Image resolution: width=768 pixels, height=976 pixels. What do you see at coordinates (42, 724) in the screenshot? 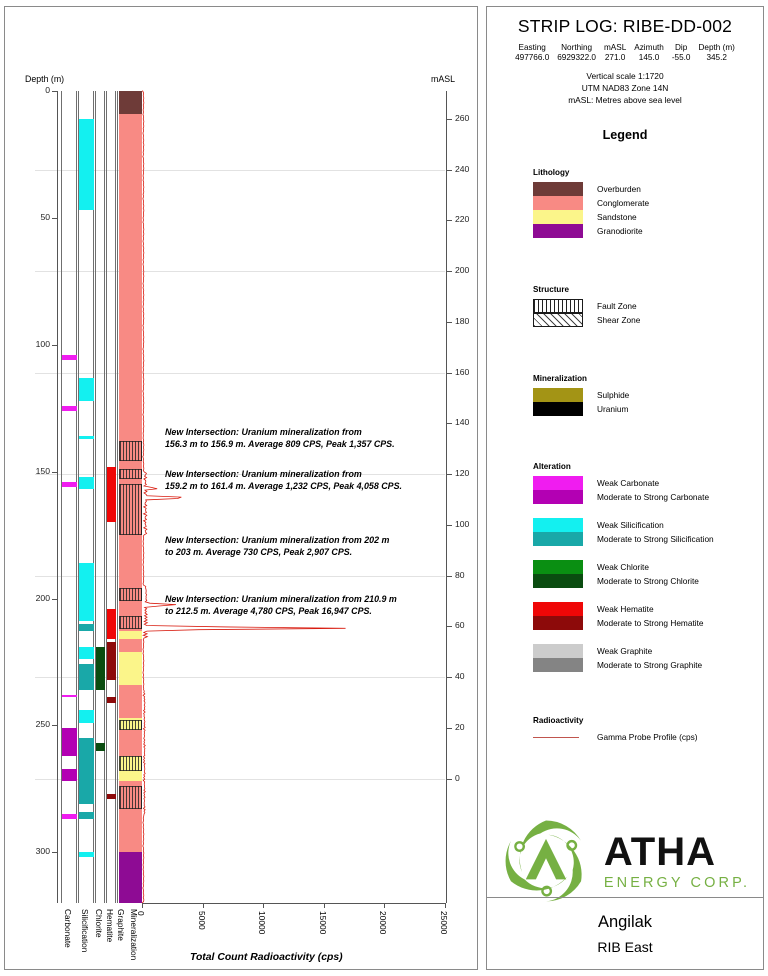
I see `depth-tick-label: 250` at bounding box center [42, 724].